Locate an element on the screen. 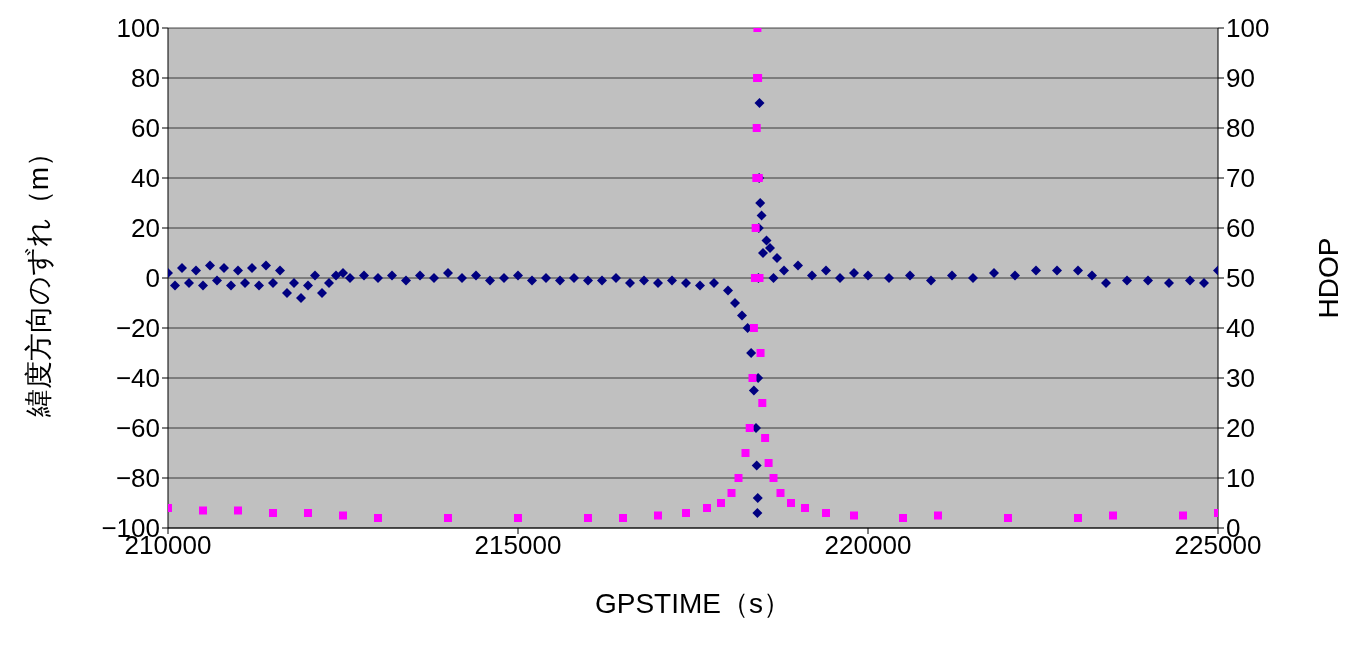 This screenshot has height=645, width=1368. y2-tick-label: 30 is located at coordinates (1240, 378).